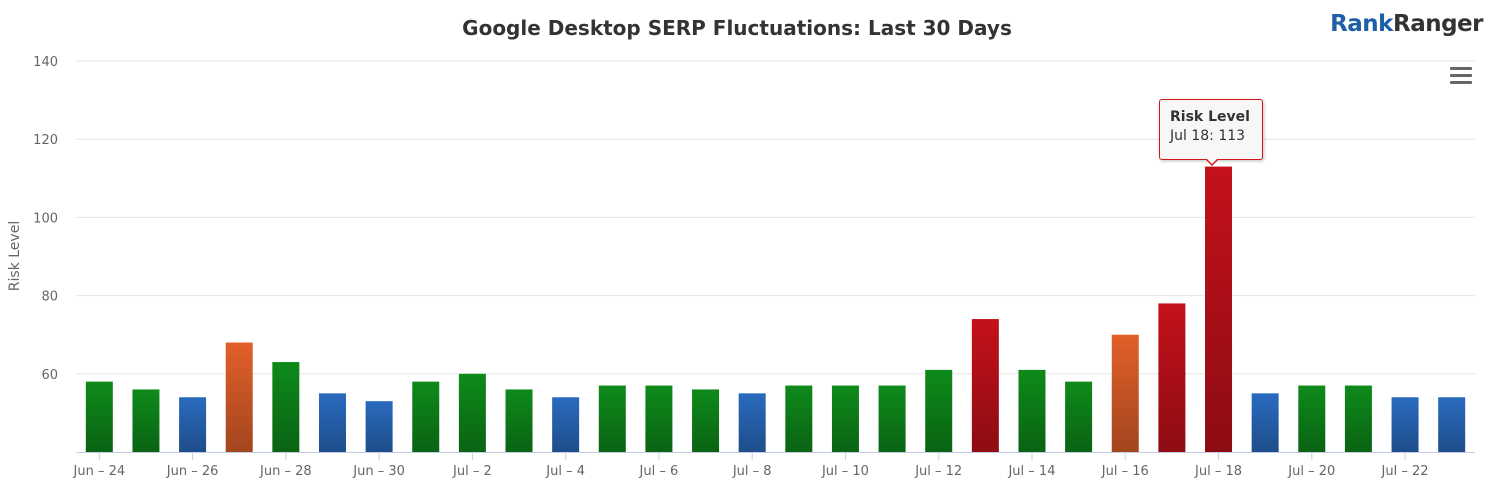  I want to click on y-tick-label: 120, so click(45, 140).